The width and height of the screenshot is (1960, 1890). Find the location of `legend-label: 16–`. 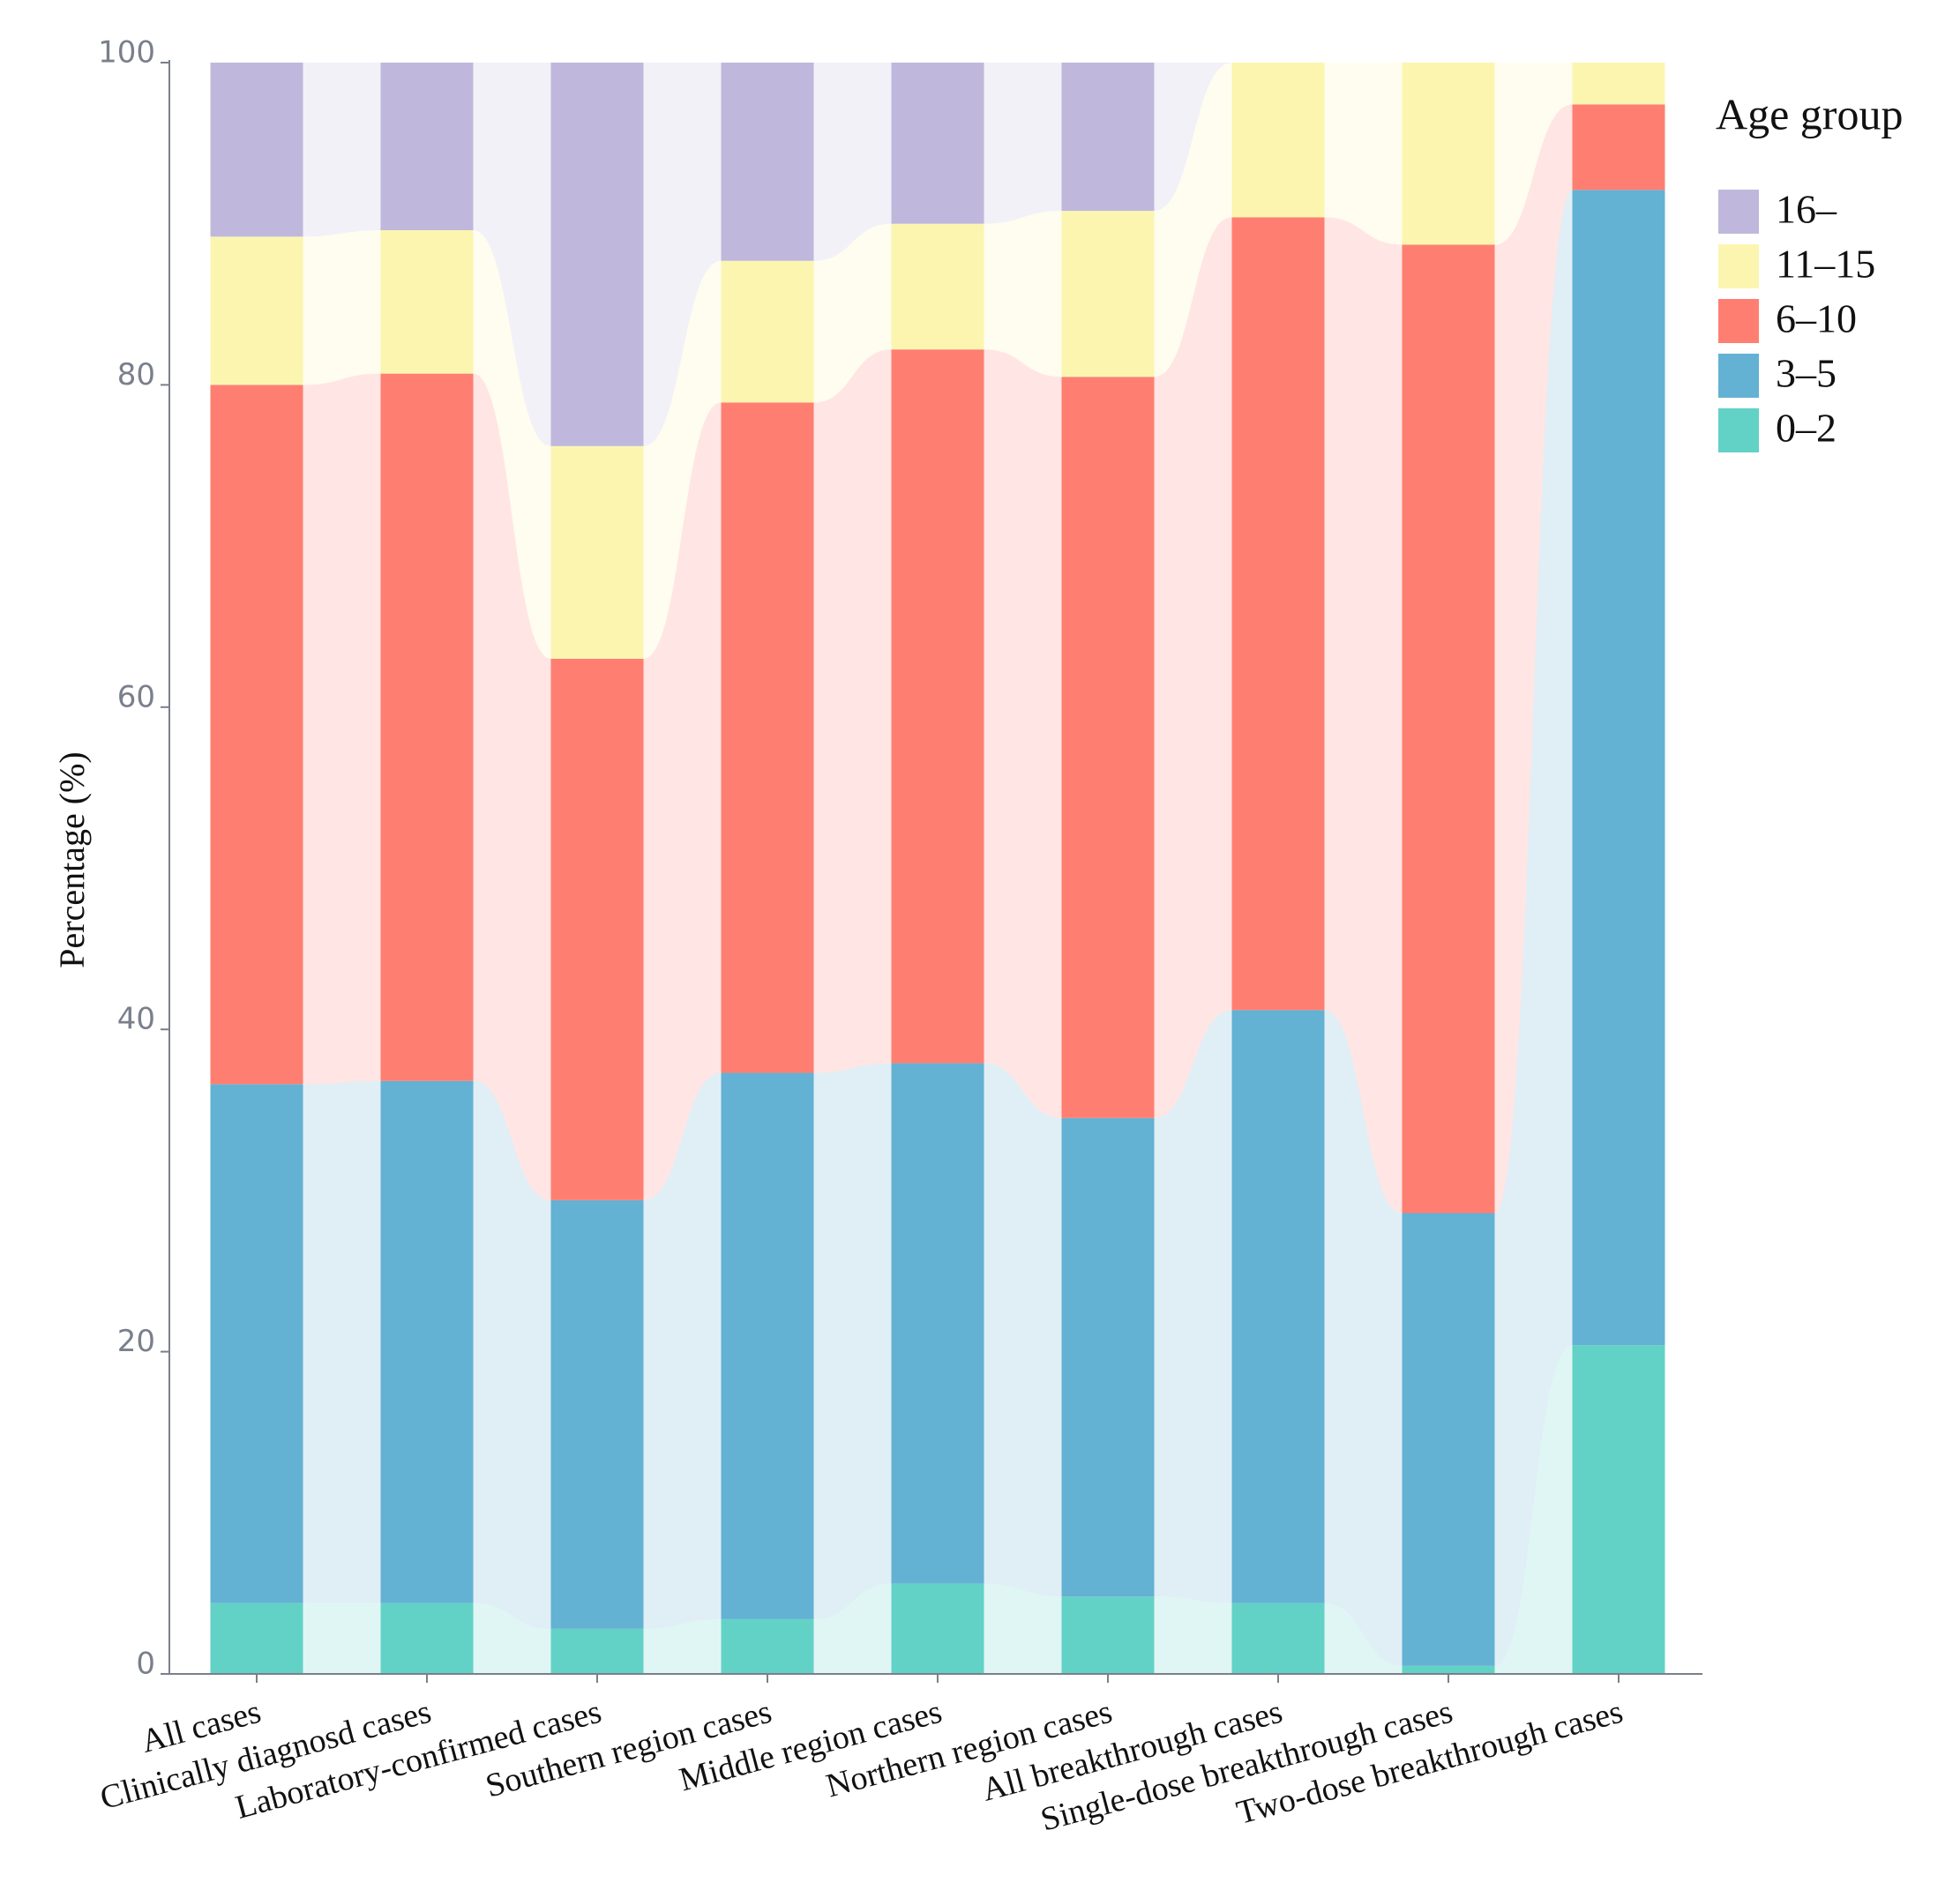

legend-label: 16– is located at coordinates (1806, 210).